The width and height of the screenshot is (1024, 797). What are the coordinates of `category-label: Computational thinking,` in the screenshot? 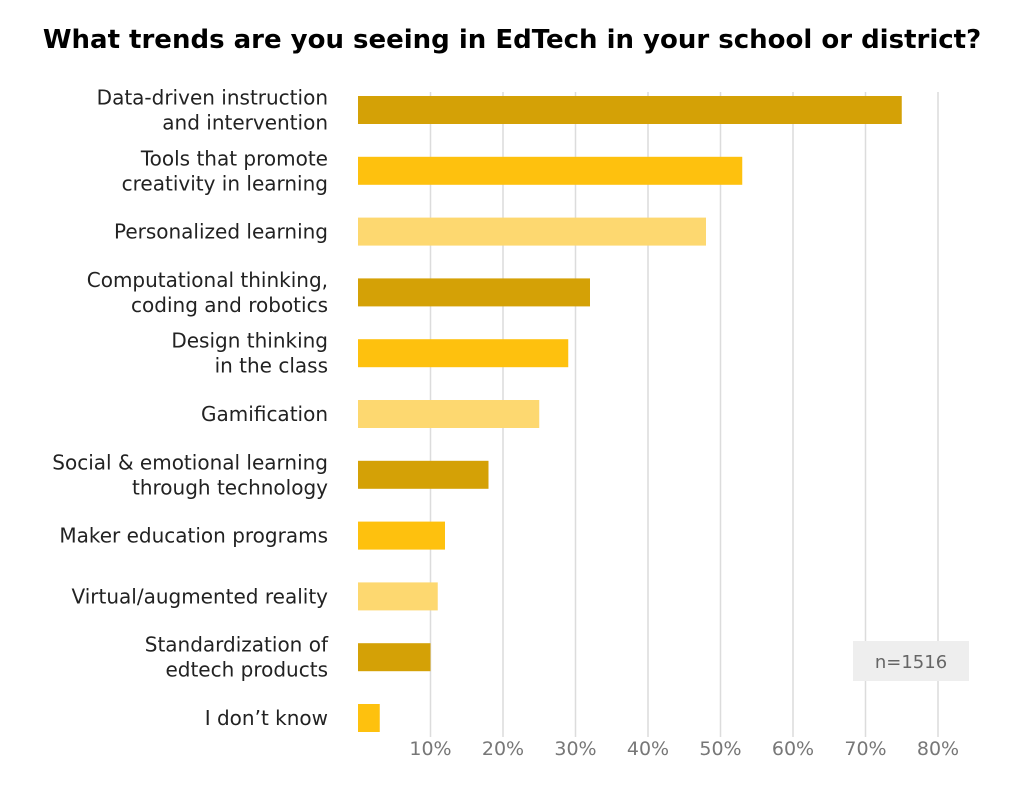 It's located at (207, 280).